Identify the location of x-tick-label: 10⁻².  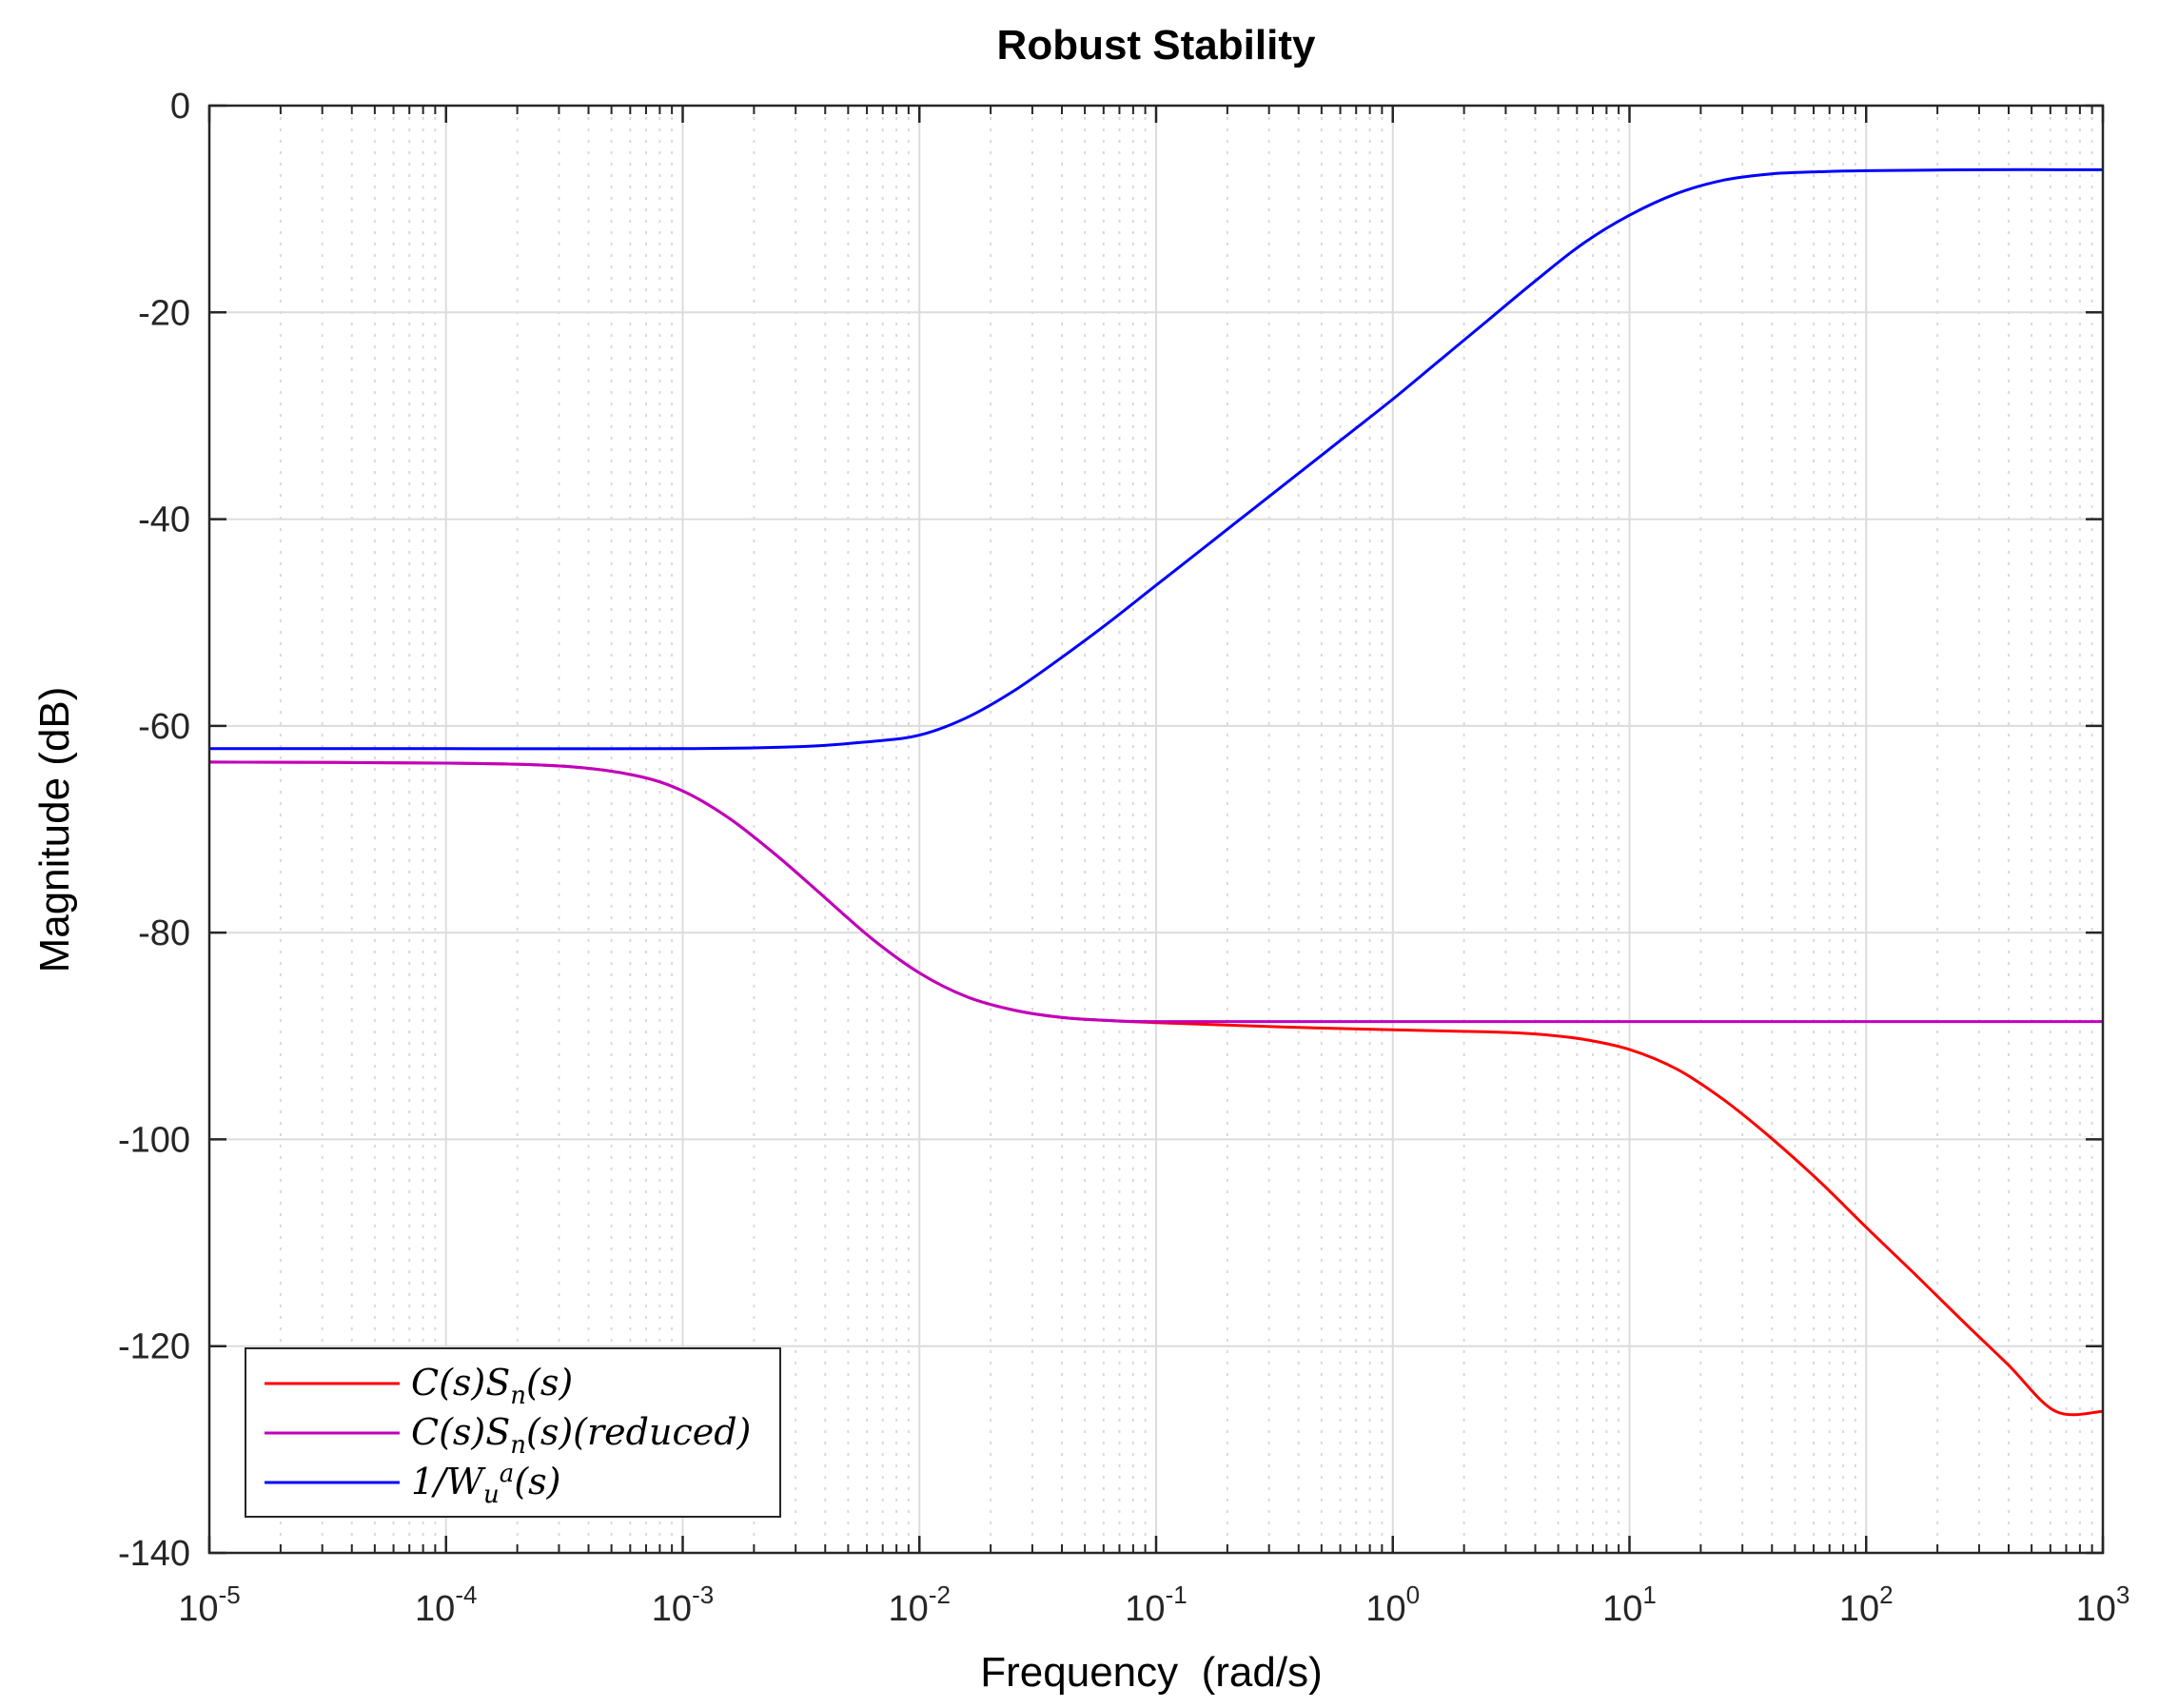
(920, 1604).